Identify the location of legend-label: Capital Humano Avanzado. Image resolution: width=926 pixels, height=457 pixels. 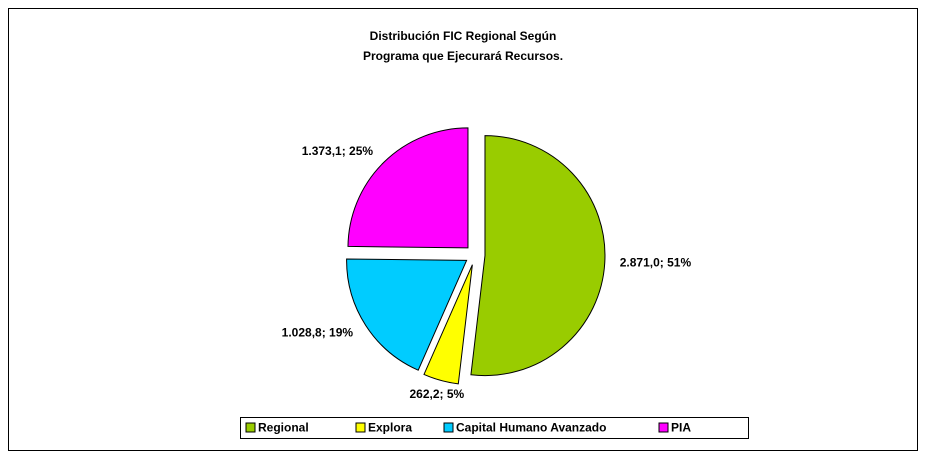
(531, 428).